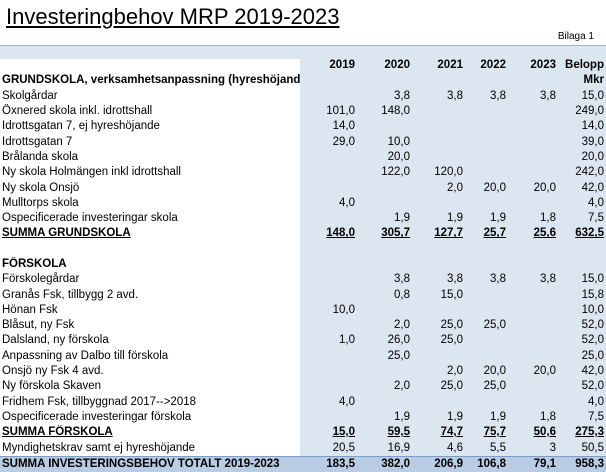 This screenshot has height=472, width=606. Describe the element at coordinates (340, 463) in the screenshot. I see `value: 183,5` at that location.